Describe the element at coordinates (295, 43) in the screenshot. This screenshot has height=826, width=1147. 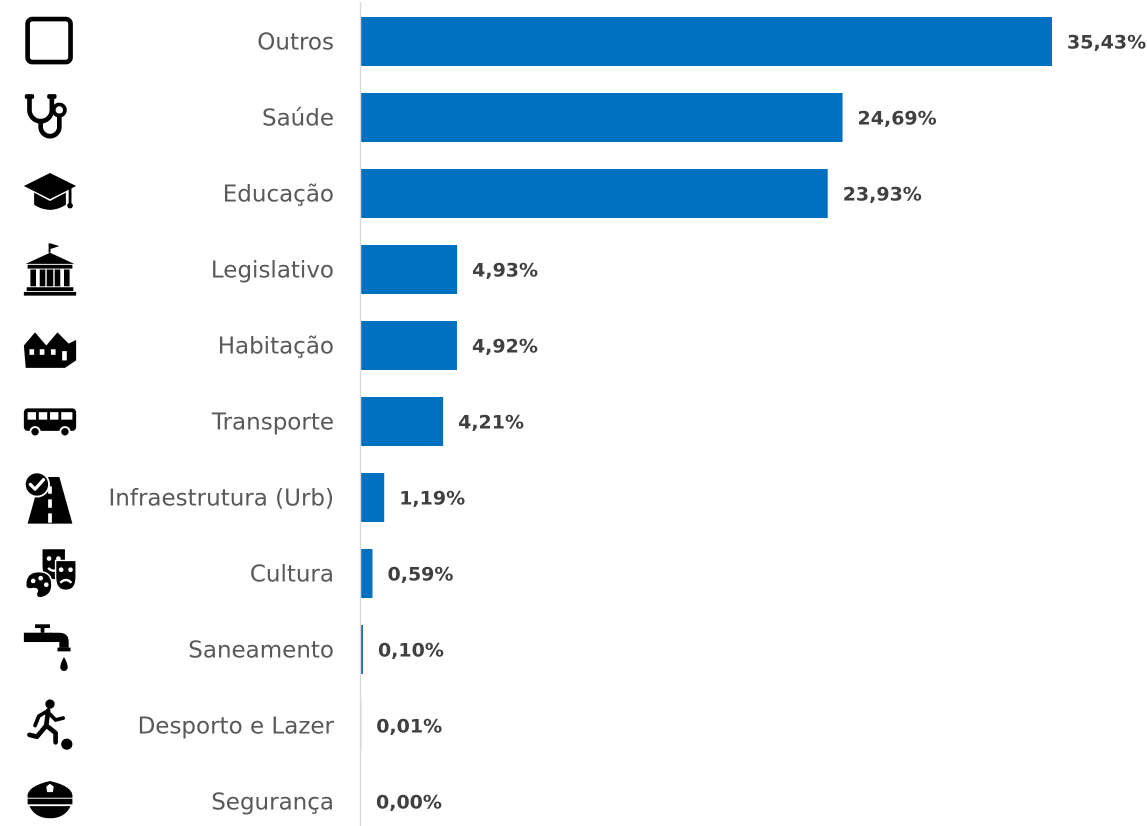
I see `category-label: Outros` at that location.